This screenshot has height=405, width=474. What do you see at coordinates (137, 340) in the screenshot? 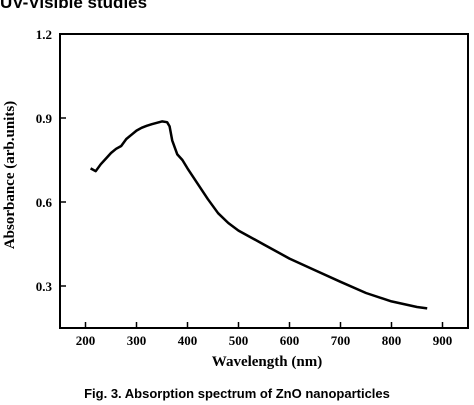
I see `x-tick-label: 300` at bounding box center [137, 340].